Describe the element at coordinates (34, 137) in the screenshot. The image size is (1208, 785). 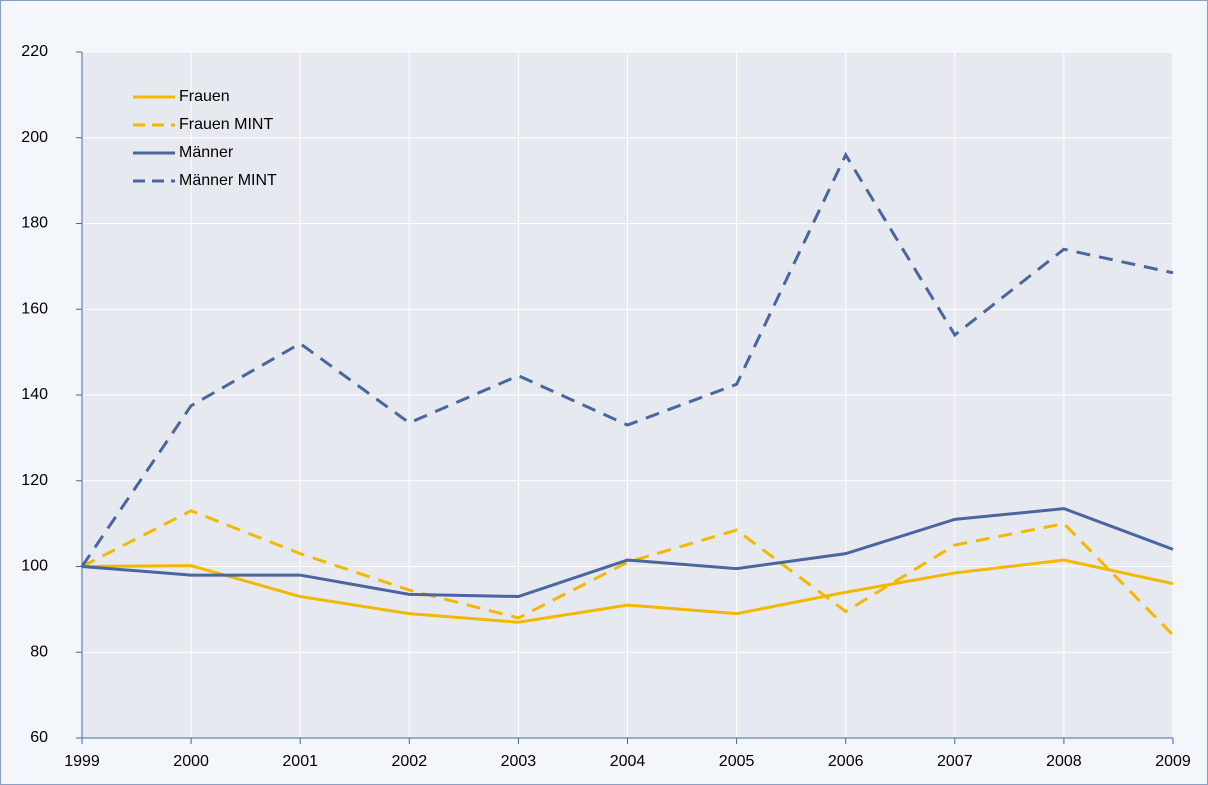
I see `y-tick-label: 200` at that location.